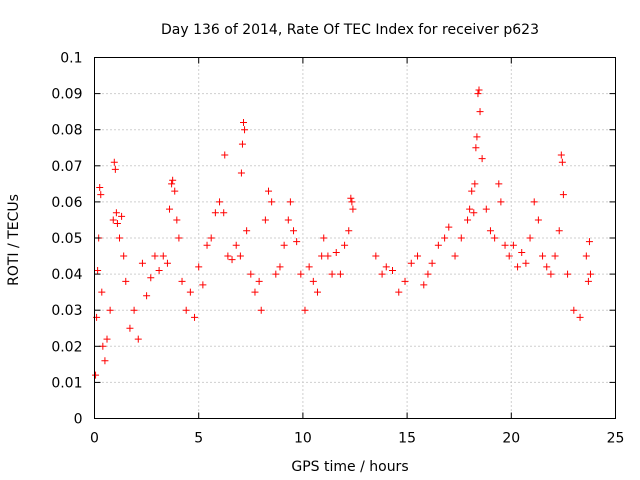  I want to click on y-tick-label: 0.02, so click(66, 347).